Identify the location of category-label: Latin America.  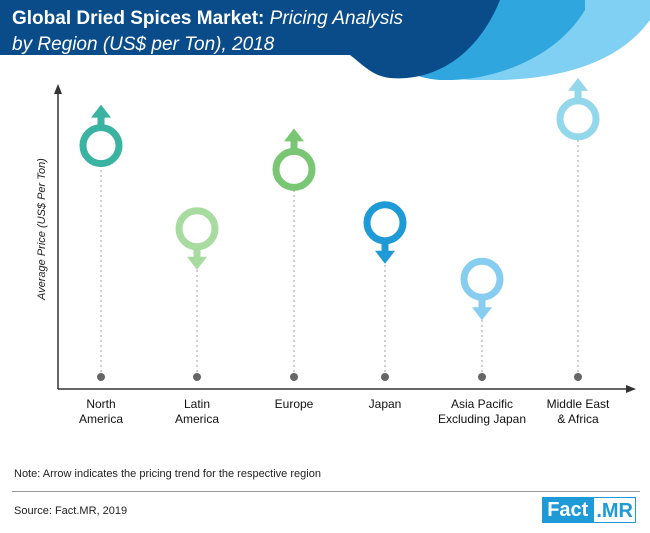
(197, 411).